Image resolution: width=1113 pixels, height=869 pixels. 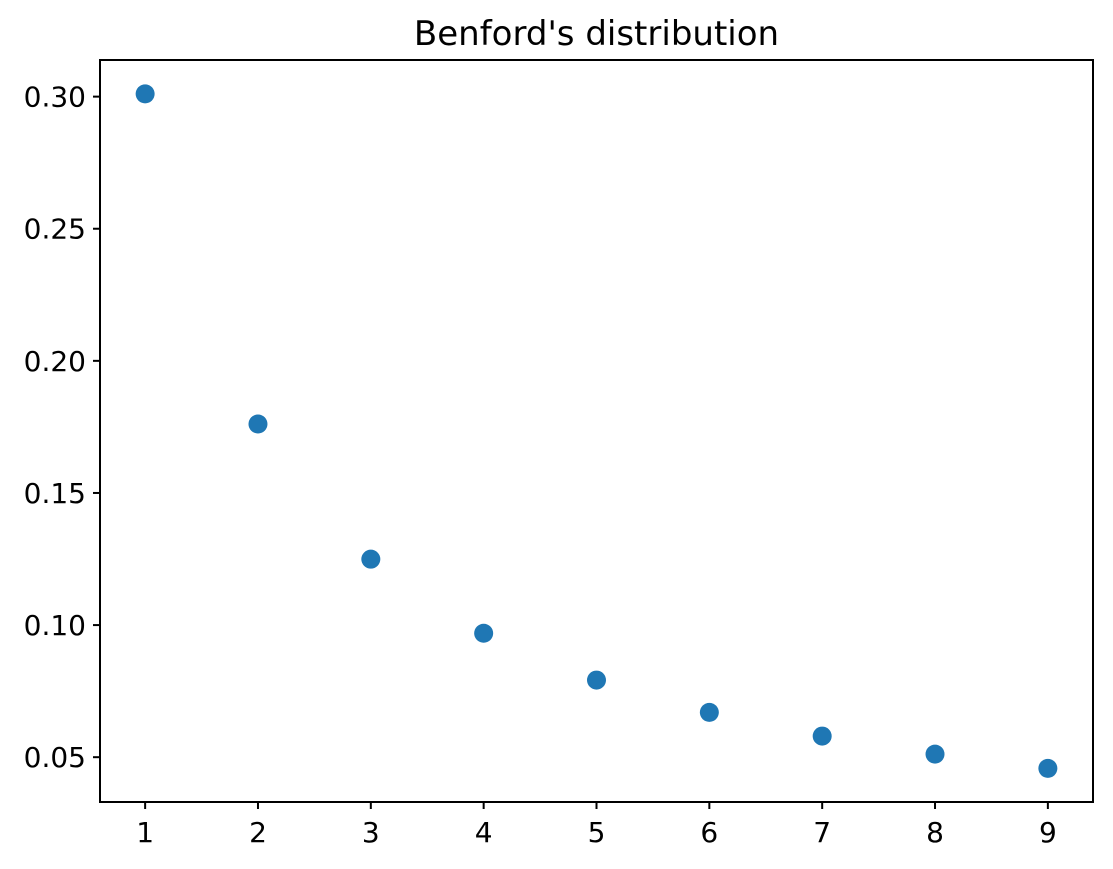 What do you see at coordinates (55, 97) in the screenshot?
I see `y-tick-label: 0.30` at bounding box center [55, 97].